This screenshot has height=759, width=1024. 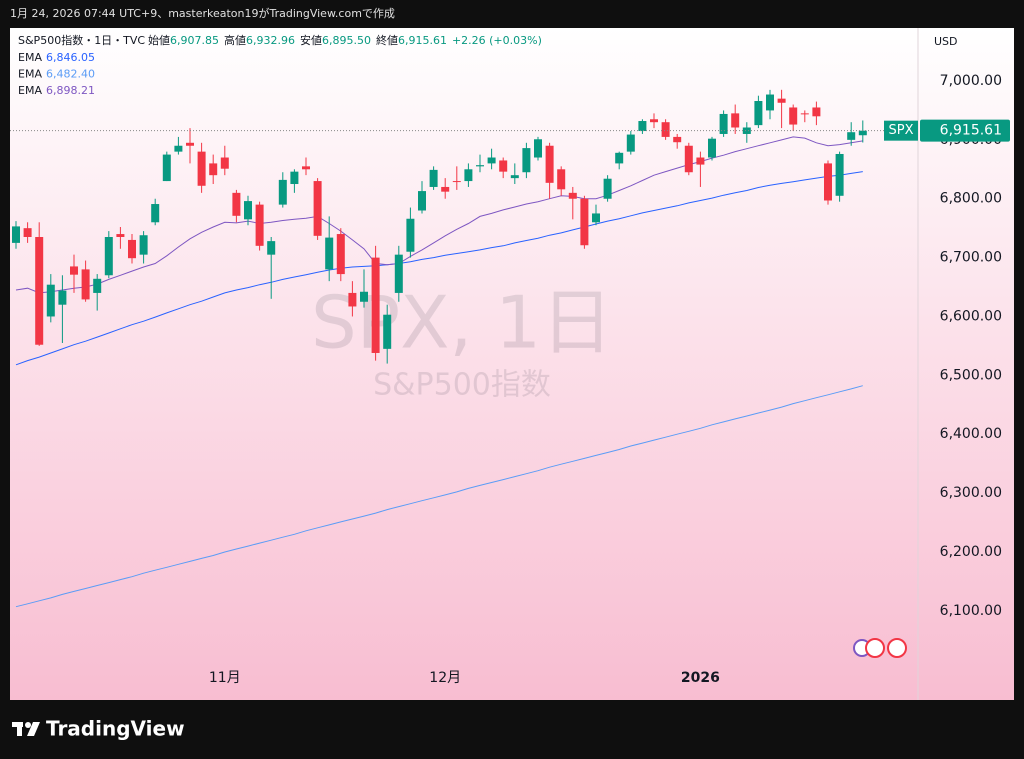 I want to click on y-tick-label: 6,300.00, so click(x=971, y=493).